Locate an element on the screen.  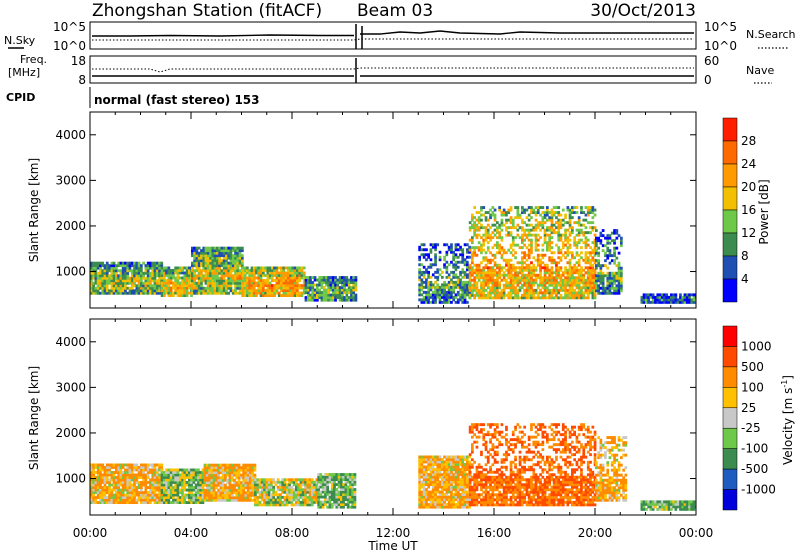
echo-cell-2057 is located at coordinates (495, 218).